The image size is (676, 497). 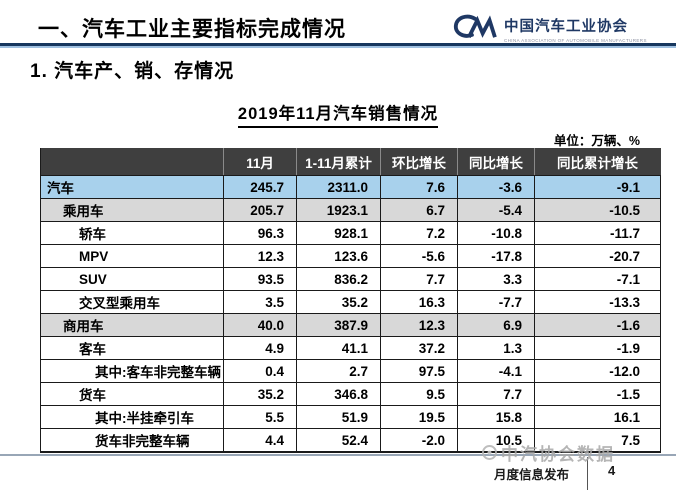 I want to click on header-rule-light, so click(x=338, y=47).